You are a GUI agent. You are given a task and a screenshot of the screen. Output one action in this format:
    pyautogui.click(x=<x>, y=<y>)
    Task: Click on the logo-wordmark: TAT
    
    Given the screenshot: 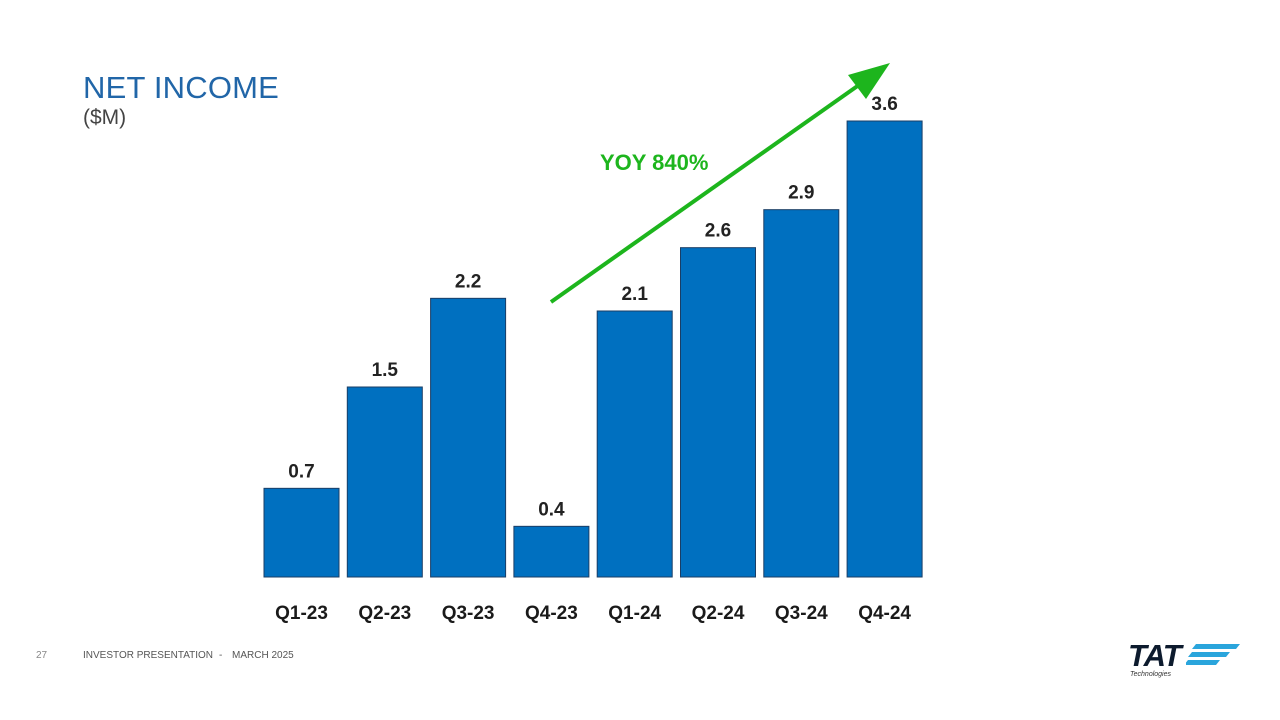 What is the action you would take?
    pyautogui.click(x=1155, y=655)
    